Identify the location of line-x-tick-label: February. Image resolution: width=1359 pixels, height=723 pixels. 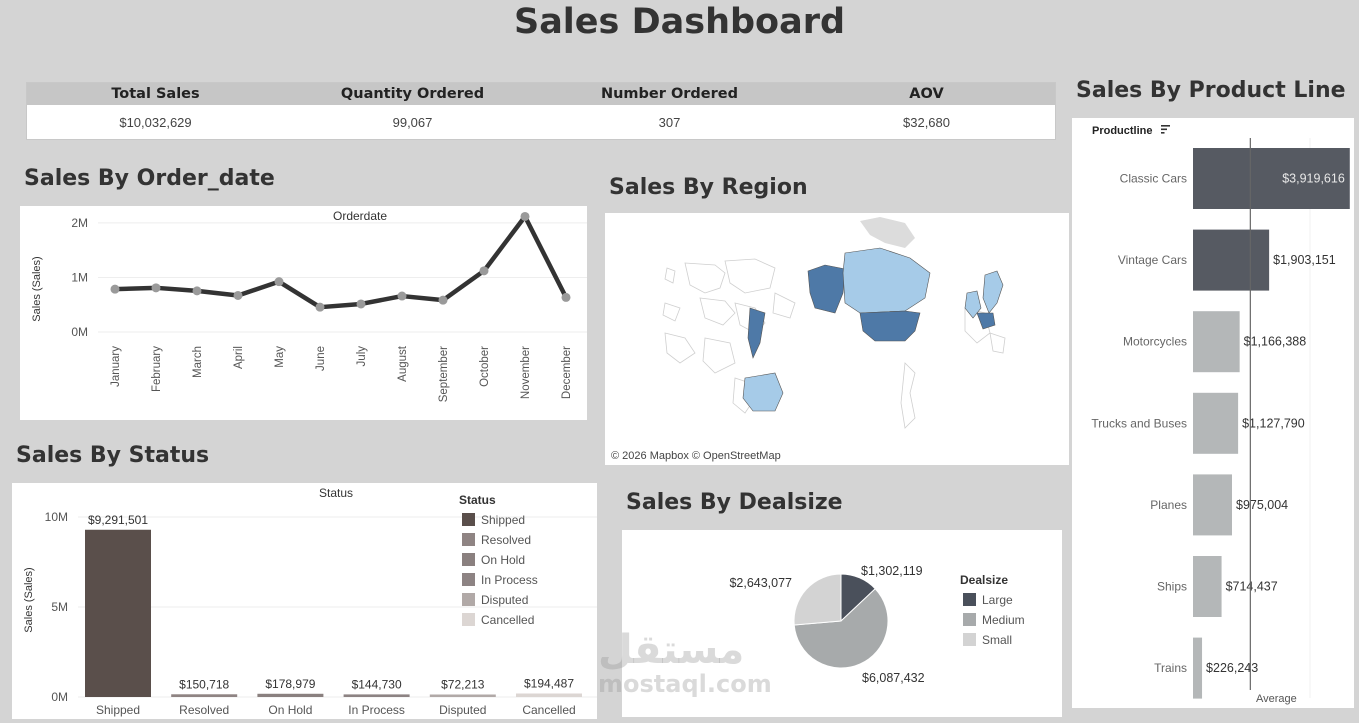
(157, 369).